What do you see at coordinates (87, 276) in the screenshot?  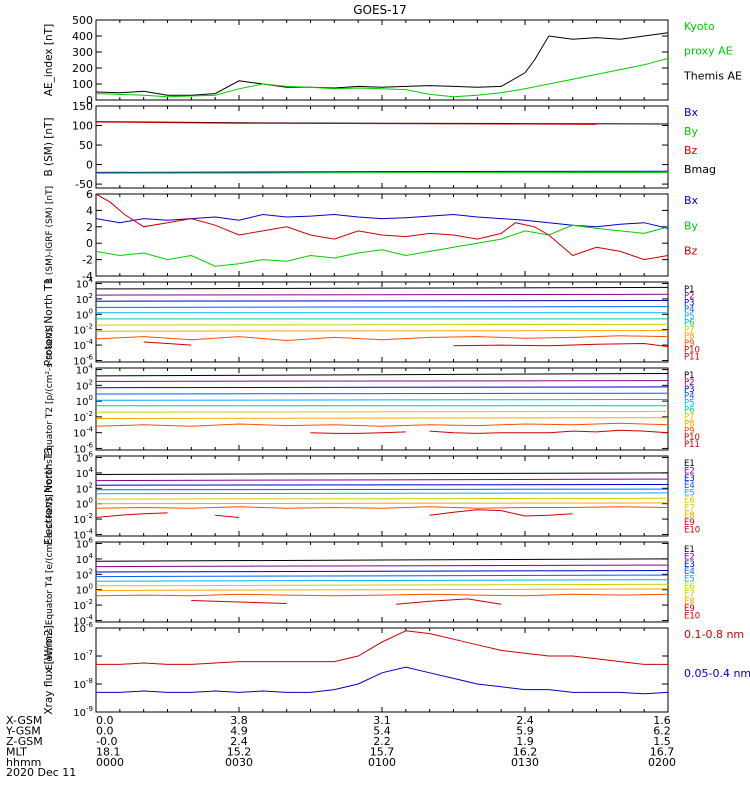 I see `y-tick-label: -4` at bounding box center [87, 276].